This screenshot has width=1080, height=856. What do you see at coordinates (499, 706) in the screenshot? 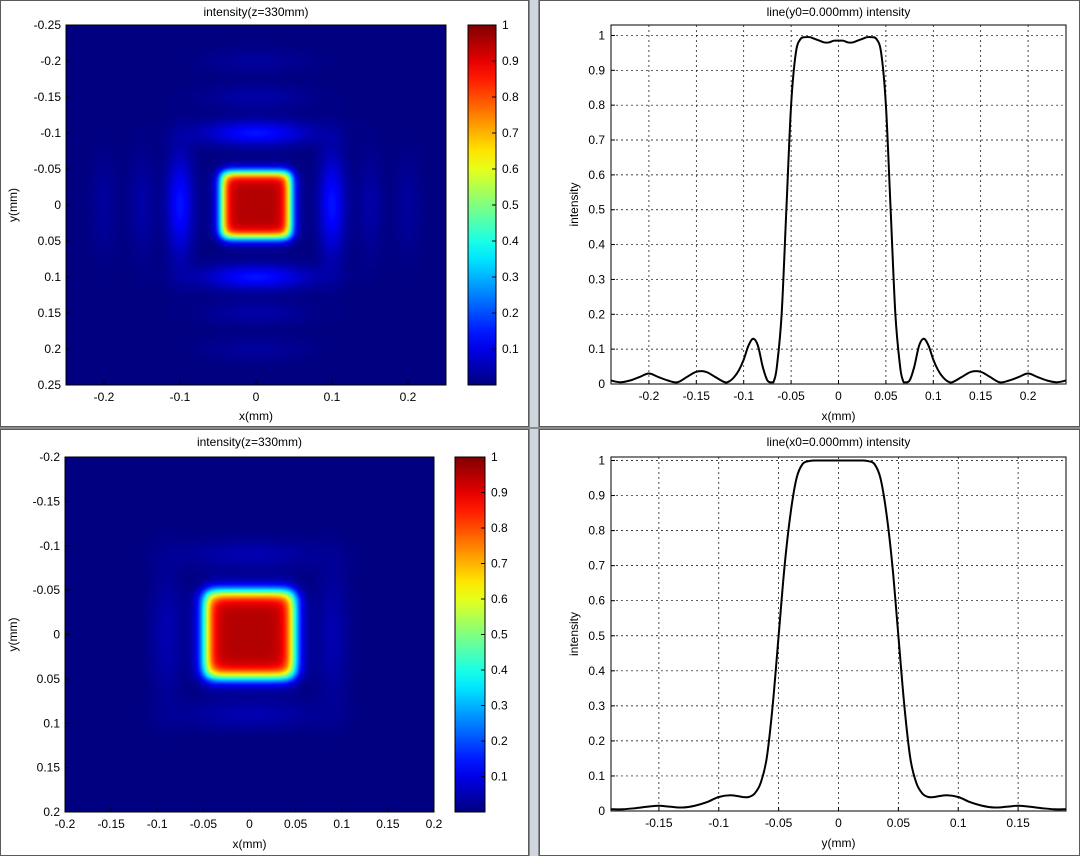
I see `colorbar-tick-label: 0.3` at bounding box center [499, 706].